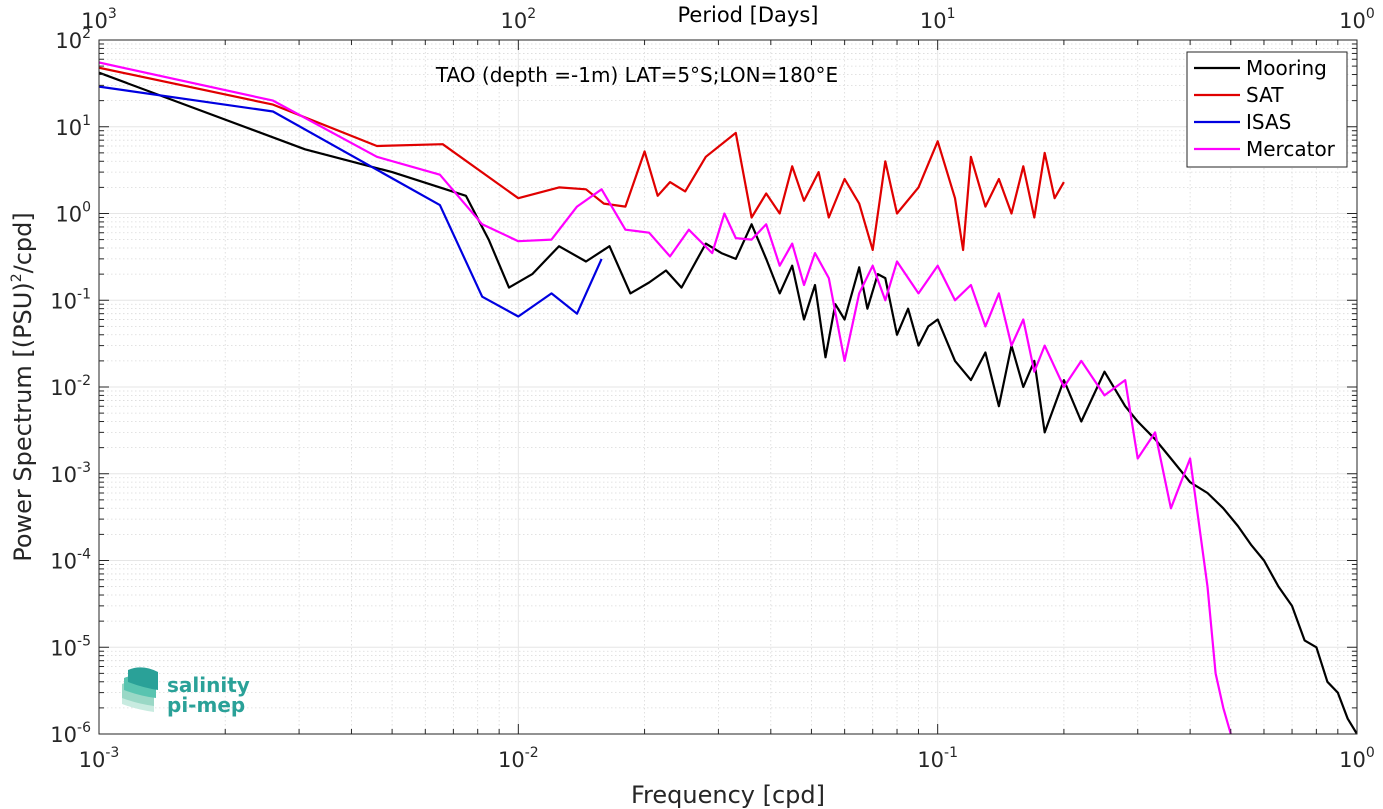  What do you see at coordinates (1265, 95) in the screenshot?
I see `legend-label-sat: SAT` at bounding box center [1265, 95].